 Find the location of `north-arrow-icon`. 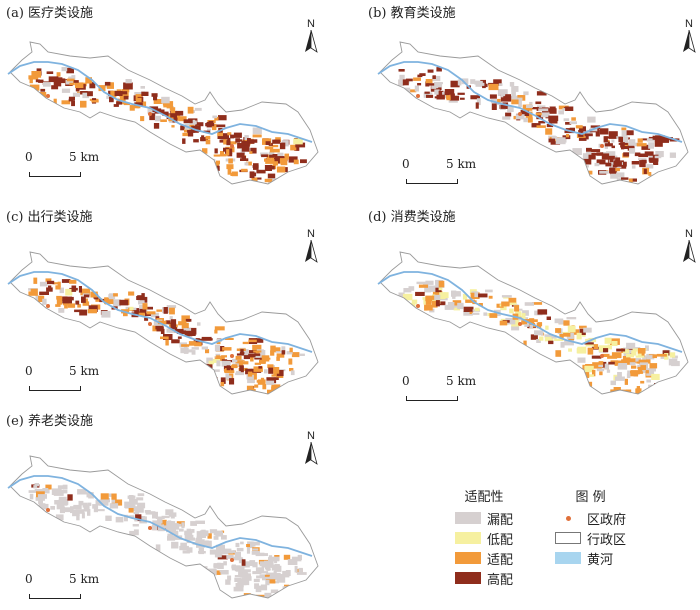

north-arrow-icon is located at coordinates (689, 41).